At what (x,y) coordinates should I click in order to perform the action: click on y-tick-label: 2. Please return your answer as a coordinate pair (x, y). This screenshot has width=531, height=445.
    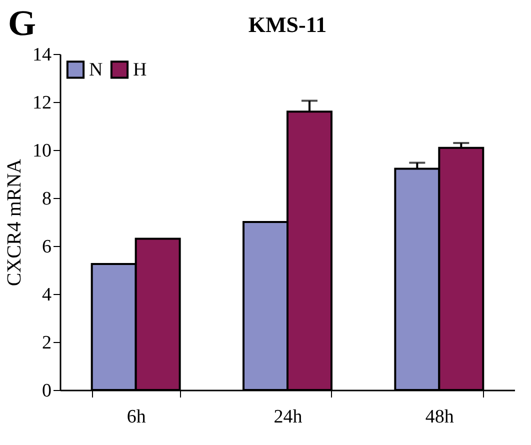
    Looking at the image, I should click on (47, 343).